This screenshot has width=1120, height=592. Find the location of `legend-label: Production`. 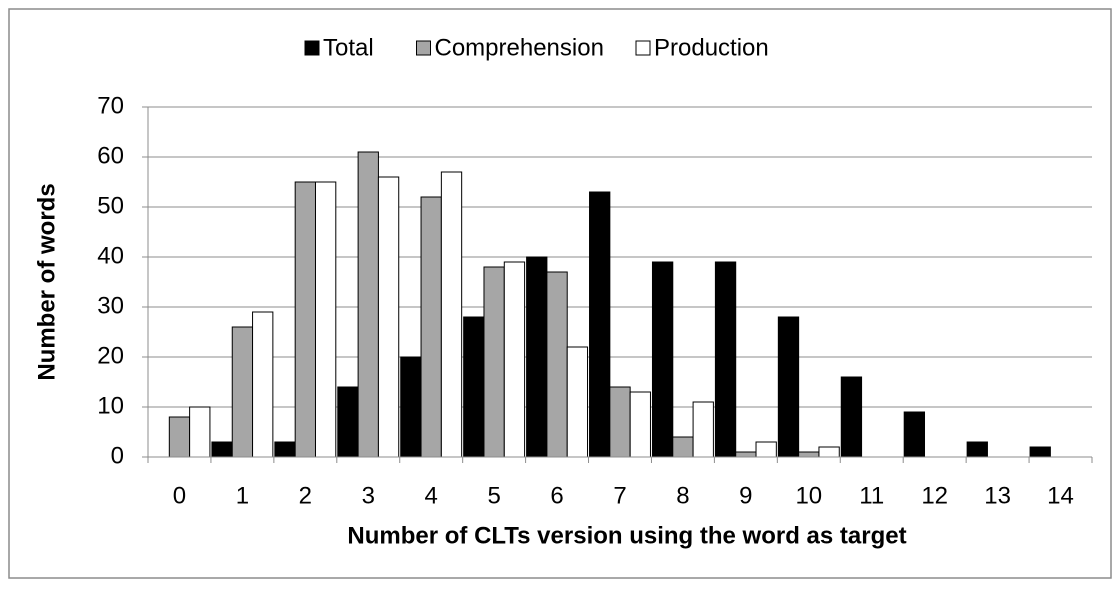

legend-label: Production is located at coordinates (711, 47).